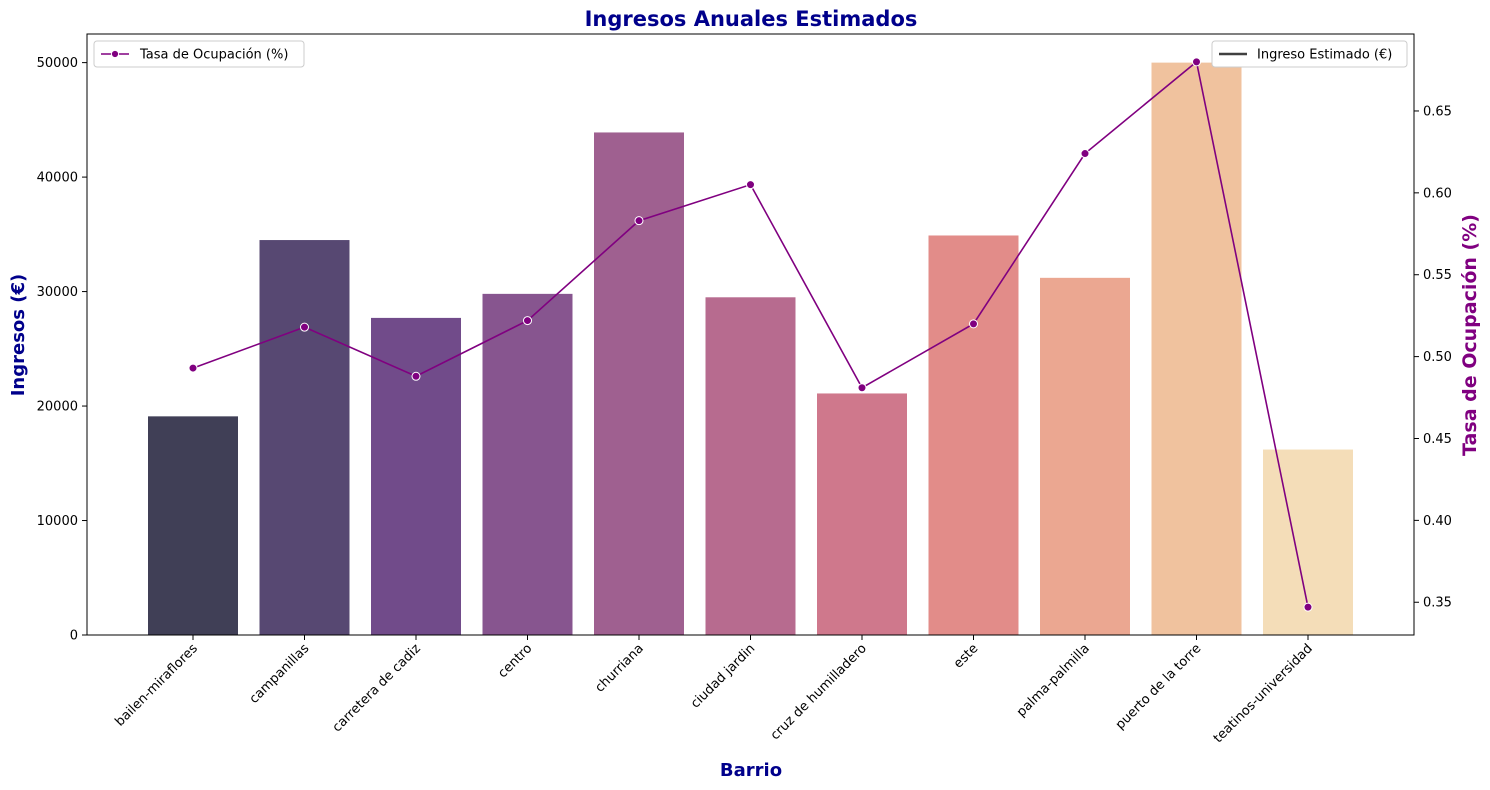 The image size is (1490, 790). Describe the element at coordinates (57, 292) in the screenshot. I see `y-tick-label: 30000` at that location.